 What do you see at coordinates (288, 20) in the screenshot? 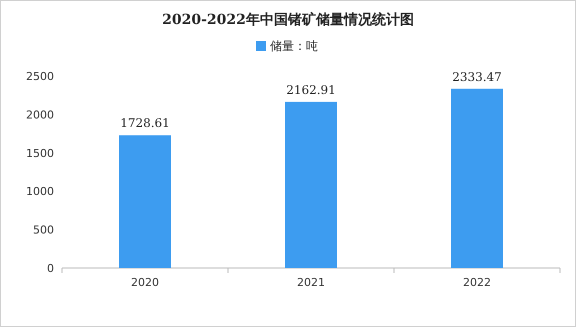
I see `title: 2020-2022年中国锗矿储量情况统计图` at bounding box center [288, 20].